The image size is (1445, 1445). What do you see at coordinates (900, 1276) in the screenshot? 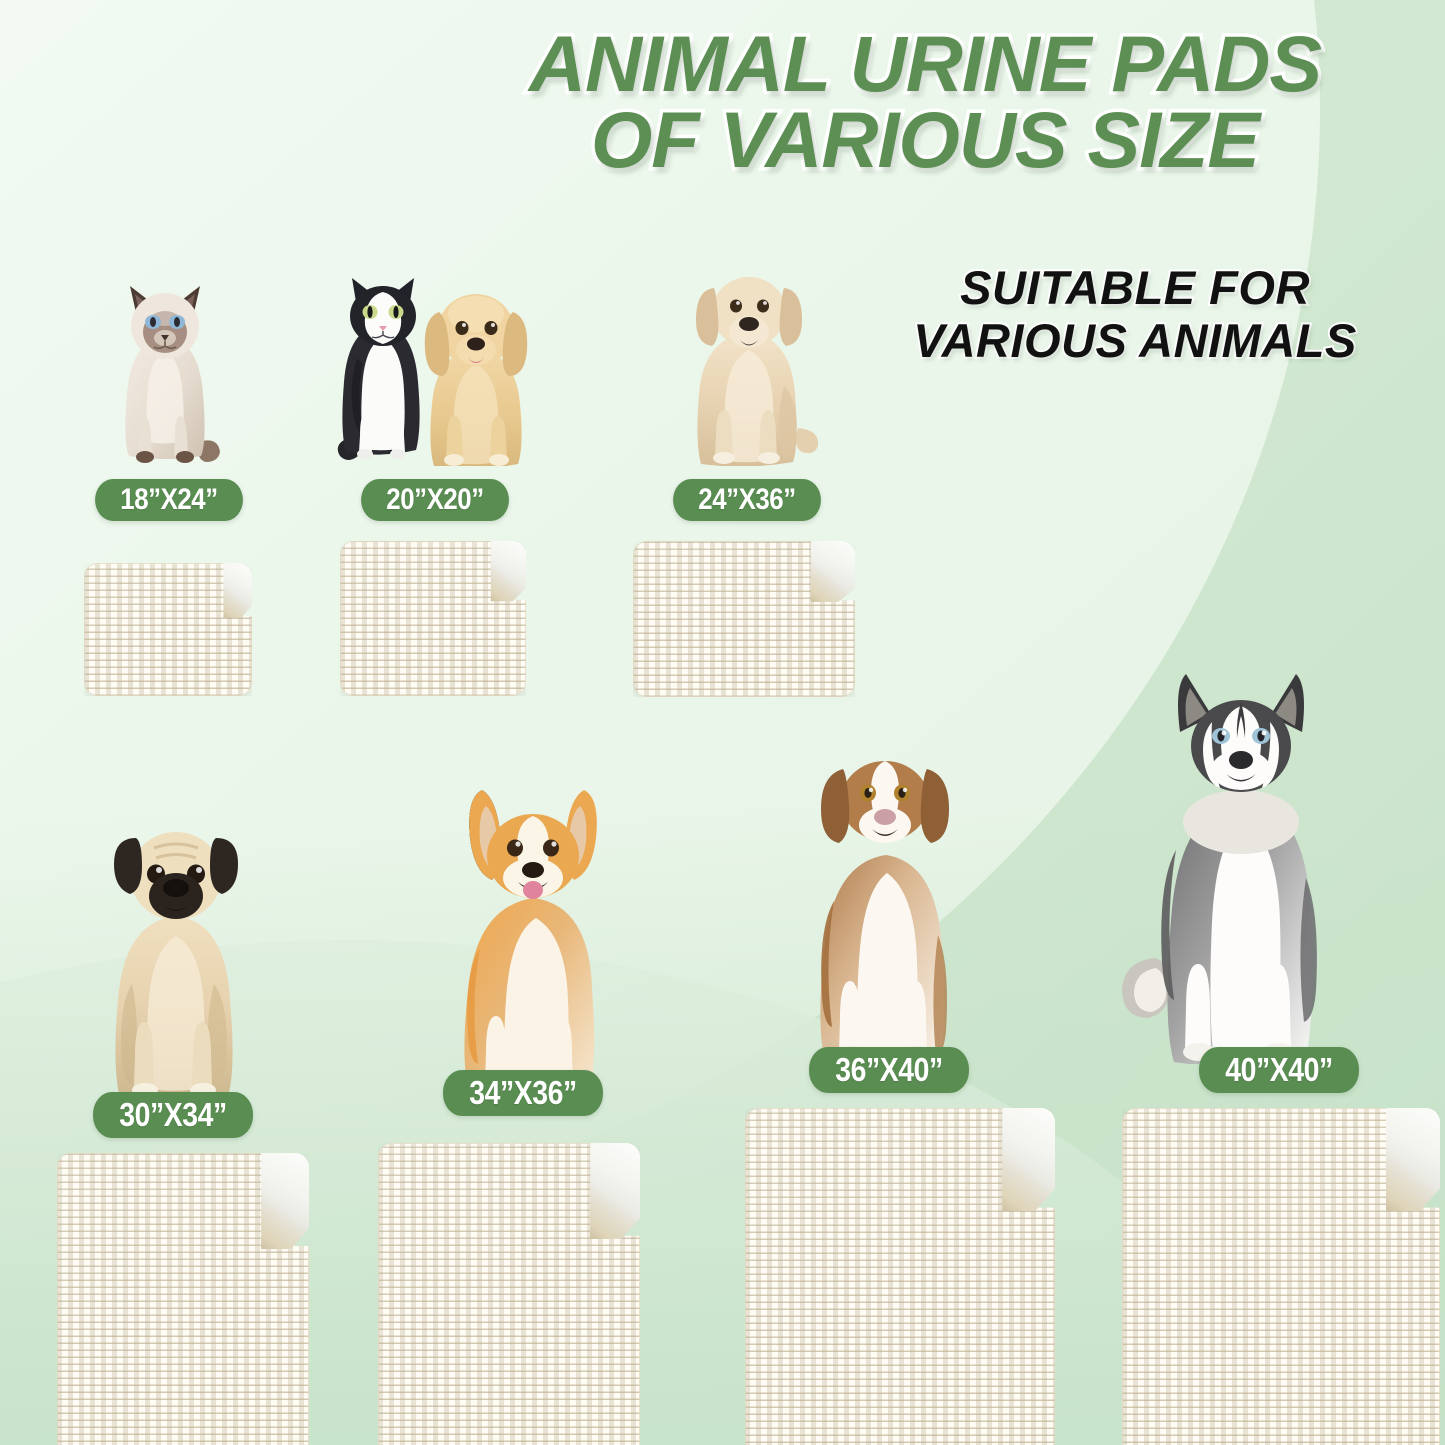
I see `pad-36x40` at bounding box center [900, 1276].